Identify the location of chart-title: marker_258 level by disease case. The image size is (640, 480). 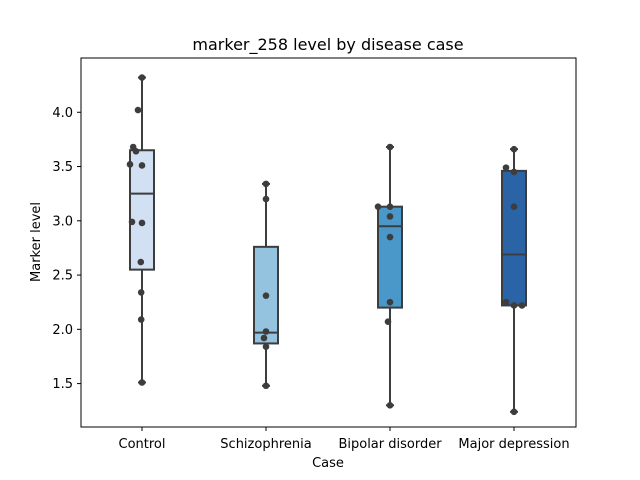
(327, 45).